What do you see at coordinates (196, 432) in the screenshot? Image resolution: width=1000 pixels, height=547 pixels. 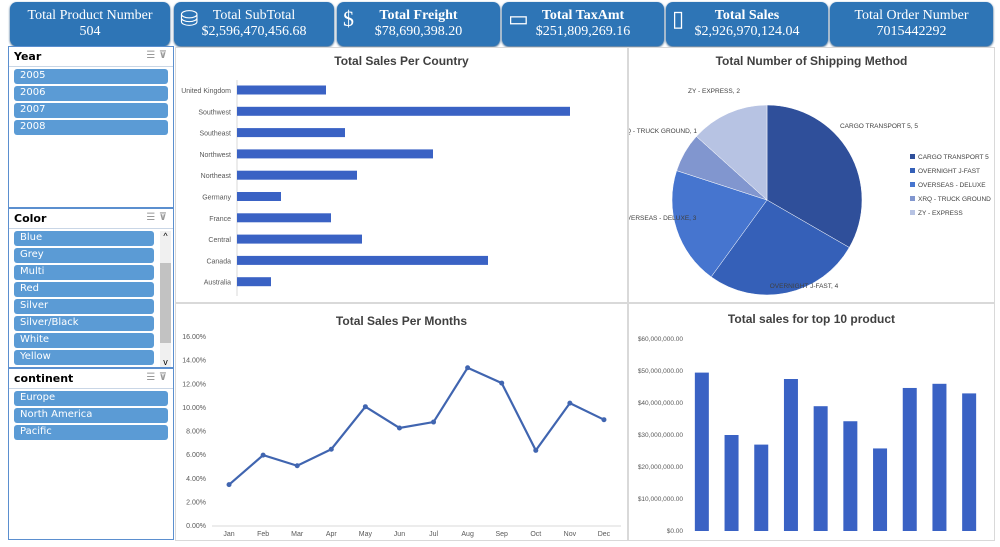 I see `y-tick-label: 8.00%` at bounding box center [196, 432].